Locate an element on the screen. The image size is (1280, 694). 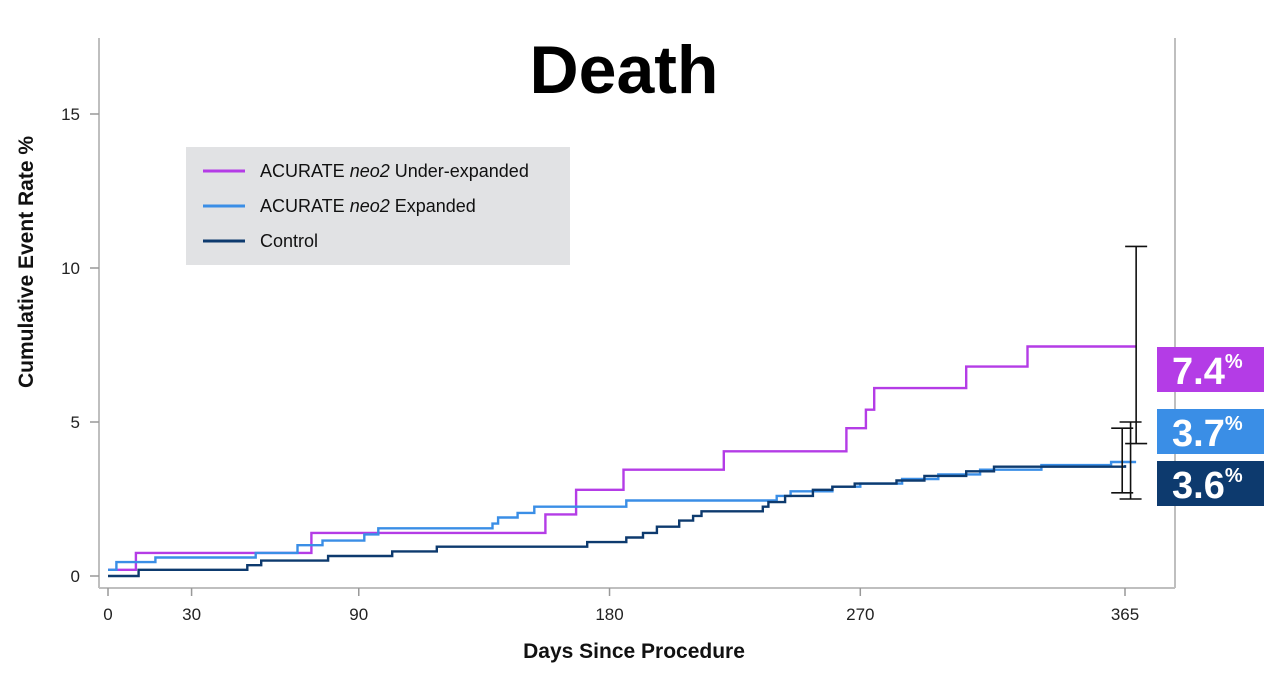
final-rate-badge: 3.7% is located at coordinates (1210, 432).